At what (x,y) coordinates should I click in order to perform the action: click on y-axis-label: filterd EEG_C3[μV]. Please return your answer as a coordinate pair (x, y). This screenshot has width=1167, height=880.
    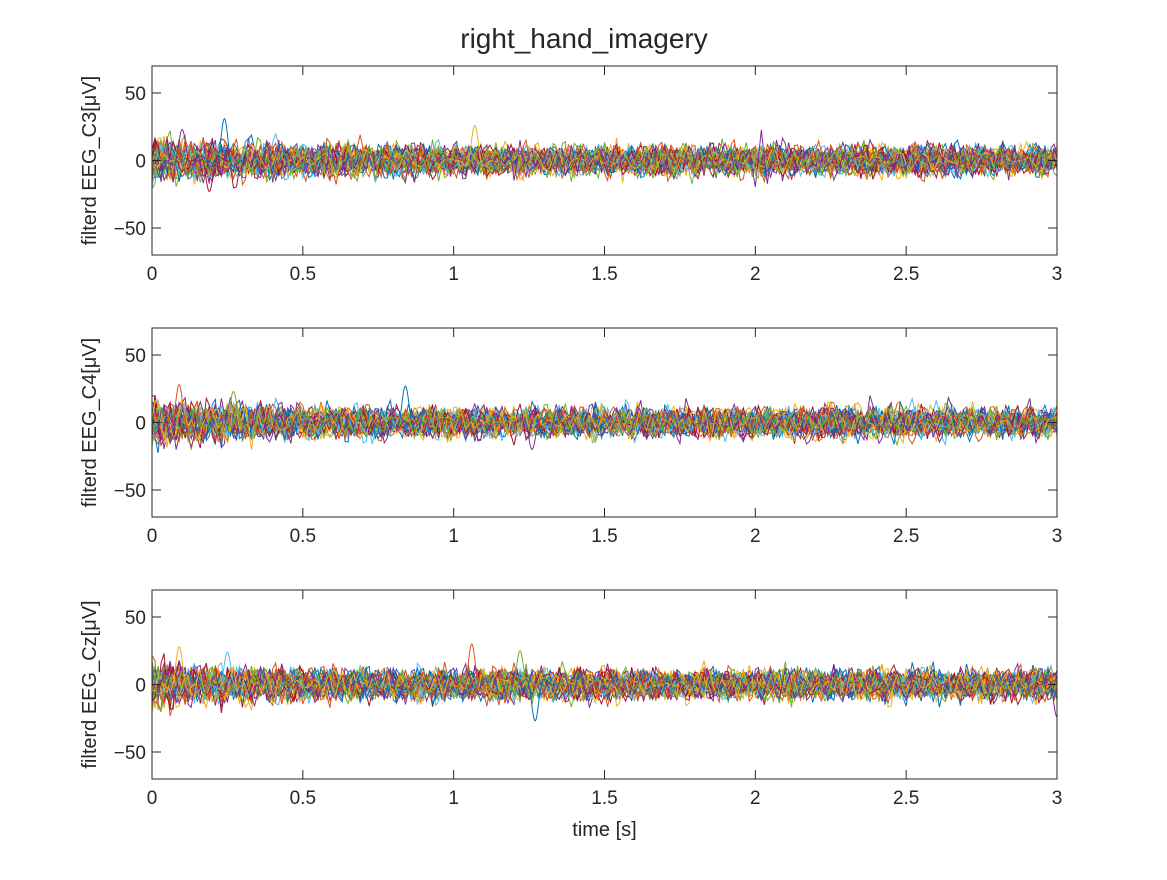
    Looking at the image, I should click on (90, 160).